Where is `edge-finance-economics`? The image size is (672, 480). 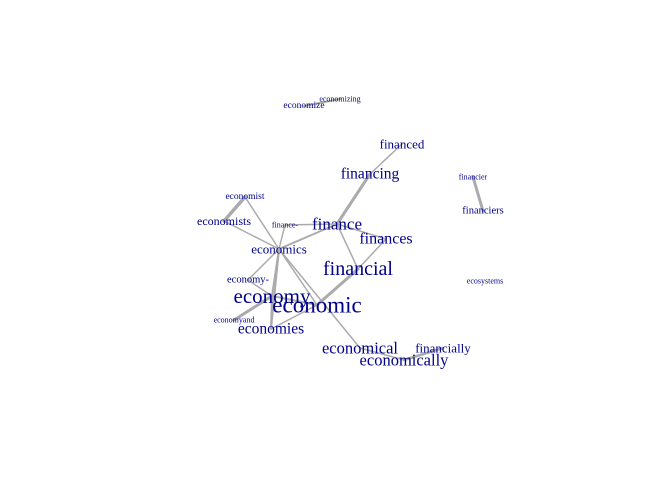
edge-finance-economics is located at coordinates (308, 236).